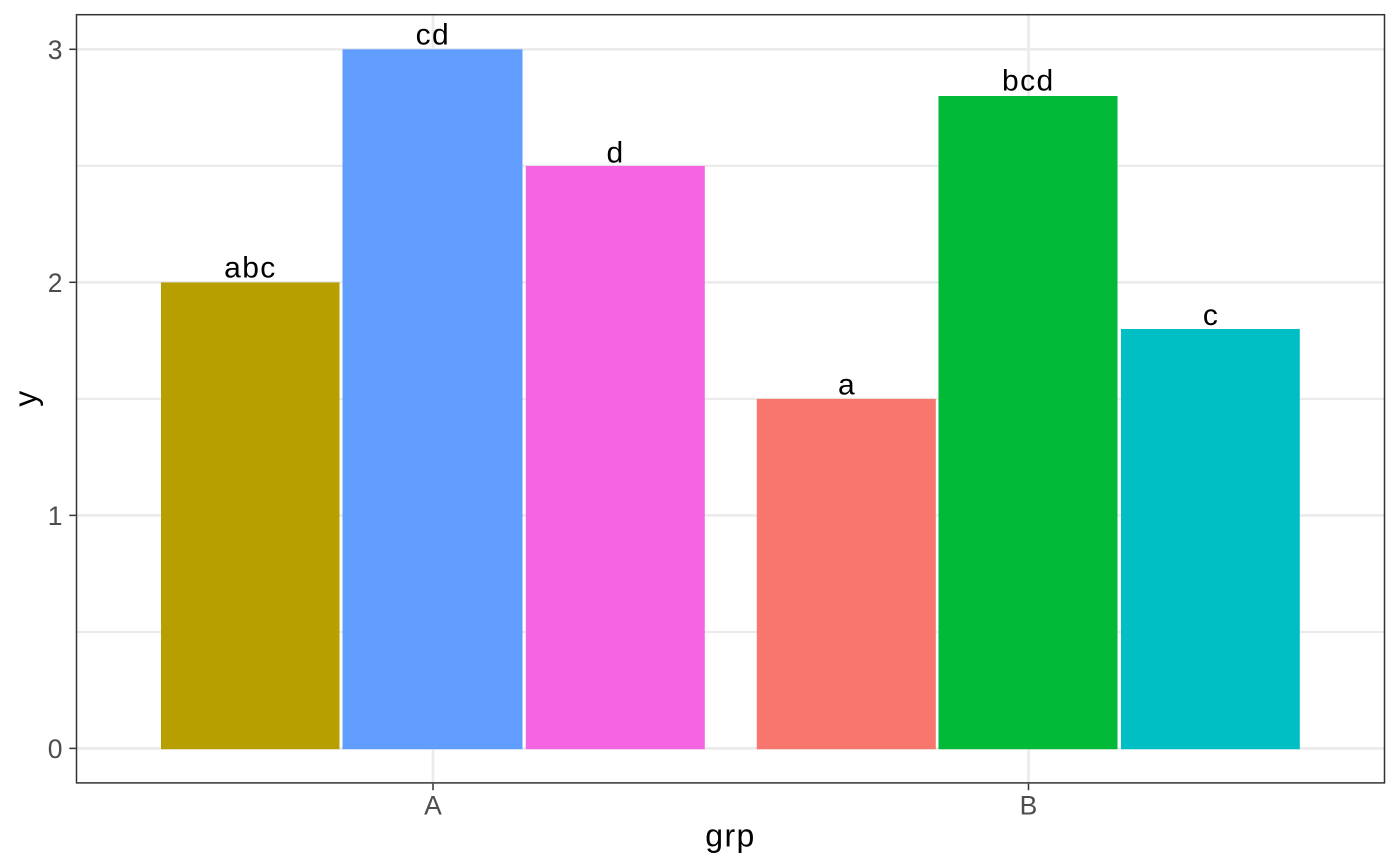 The width and height of the screenshot is (1400, 866). I want to click on svg-text: abc, so click(250, 268).